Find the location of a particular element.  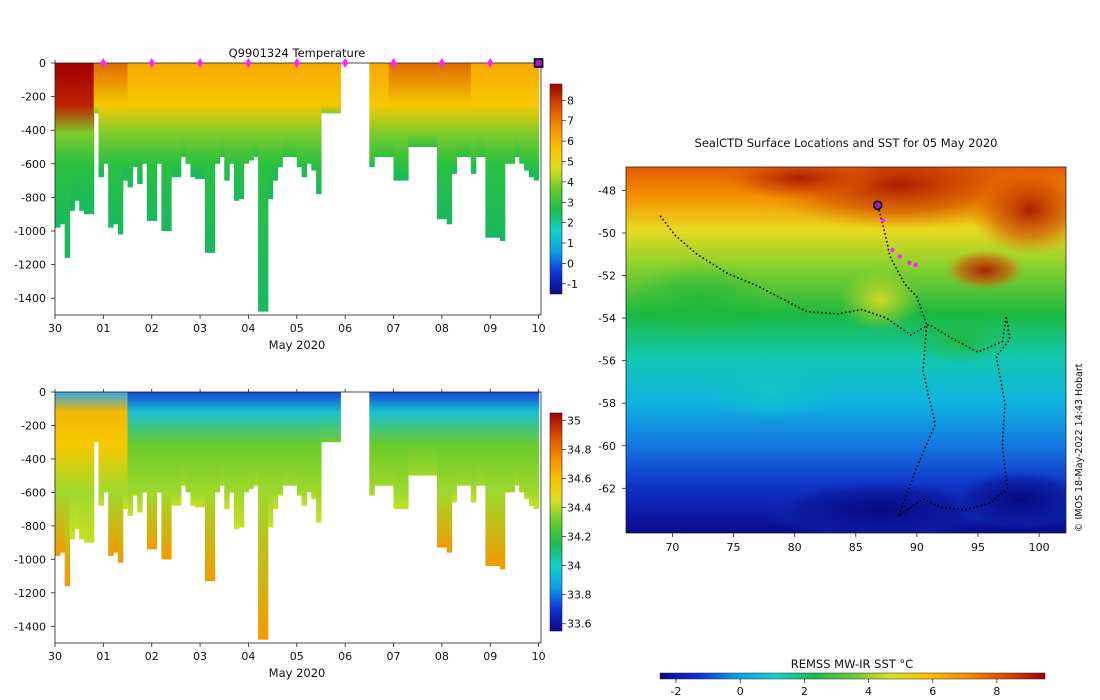

colorbar-tick-label: 0 is located at coordinates (570, 263).